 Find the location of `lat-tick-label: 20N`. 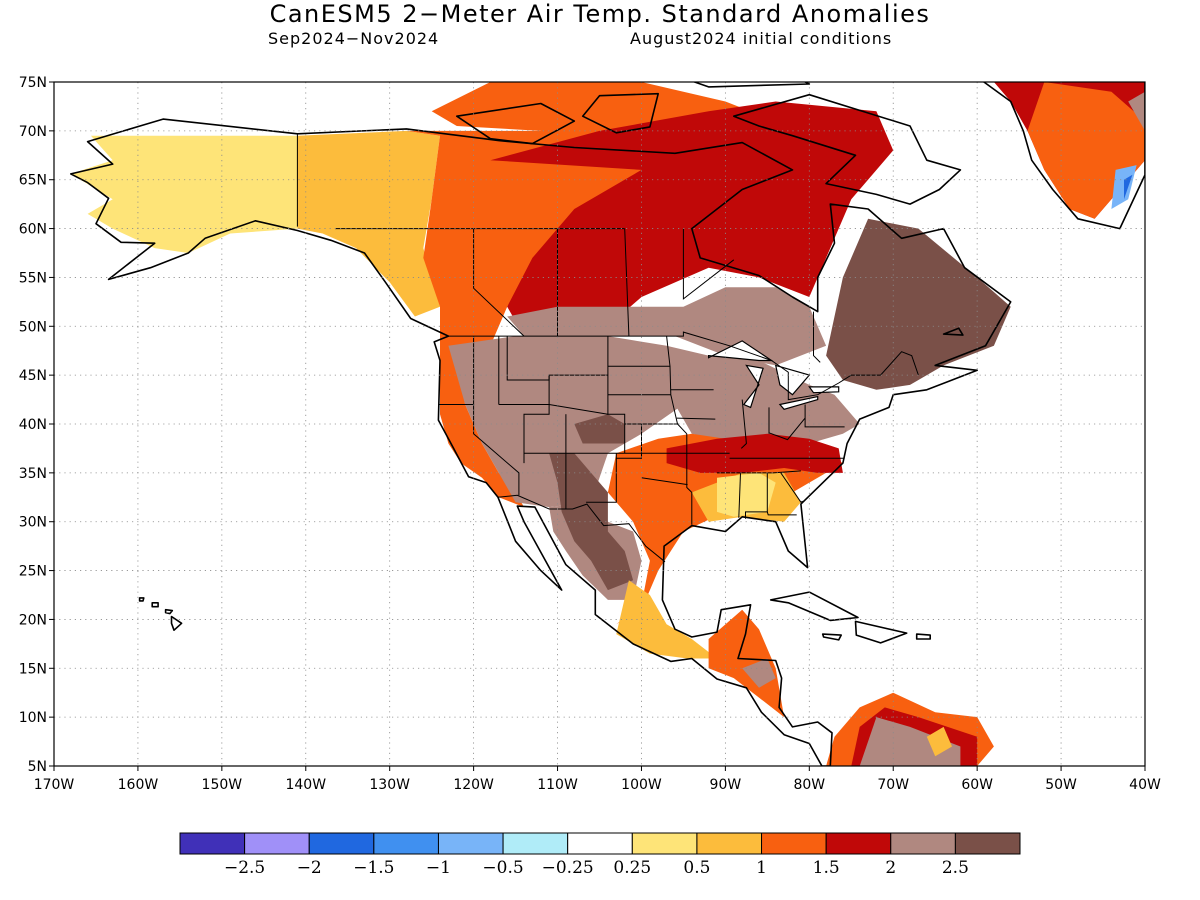

lat-tick-label: 20N is located at coordinates (33, 620).